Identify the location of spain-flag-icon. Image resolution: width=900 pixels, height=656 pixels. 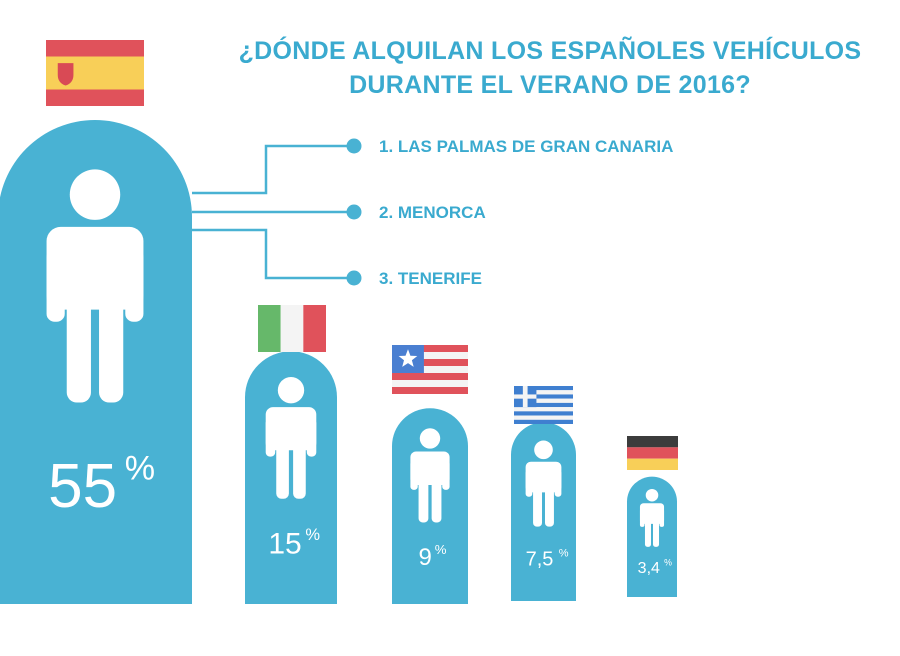
(95, 73).